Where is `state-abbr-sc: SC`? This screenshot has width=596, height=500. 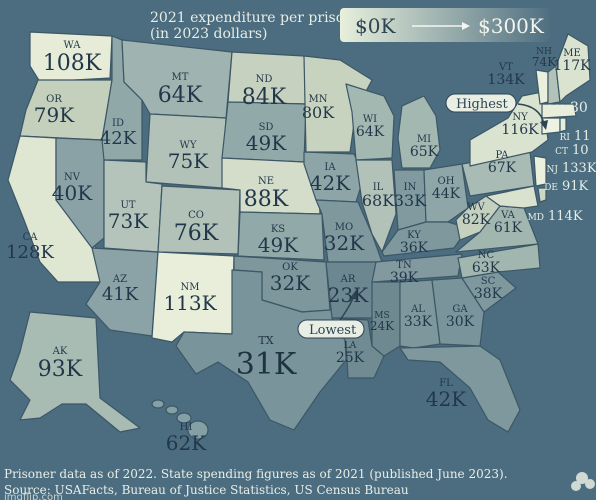
state-abbr-sc: SC is located at coordinates (488, 281).